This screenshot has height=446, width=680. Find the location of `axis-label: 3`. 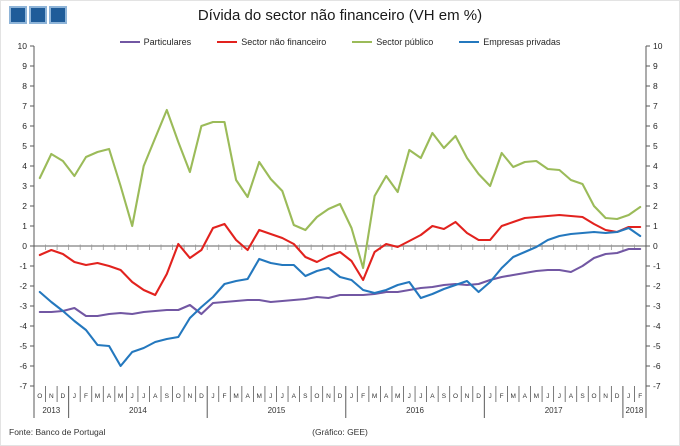

axis-label: 3 is located at coordinates (655, 186).